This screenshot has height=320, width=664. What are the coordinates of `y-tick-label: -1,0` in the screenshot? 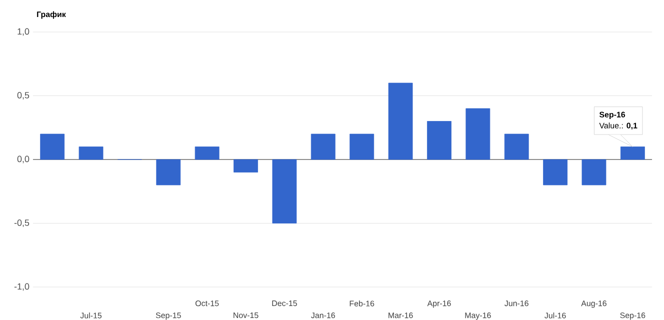 It's located at (22, 287).